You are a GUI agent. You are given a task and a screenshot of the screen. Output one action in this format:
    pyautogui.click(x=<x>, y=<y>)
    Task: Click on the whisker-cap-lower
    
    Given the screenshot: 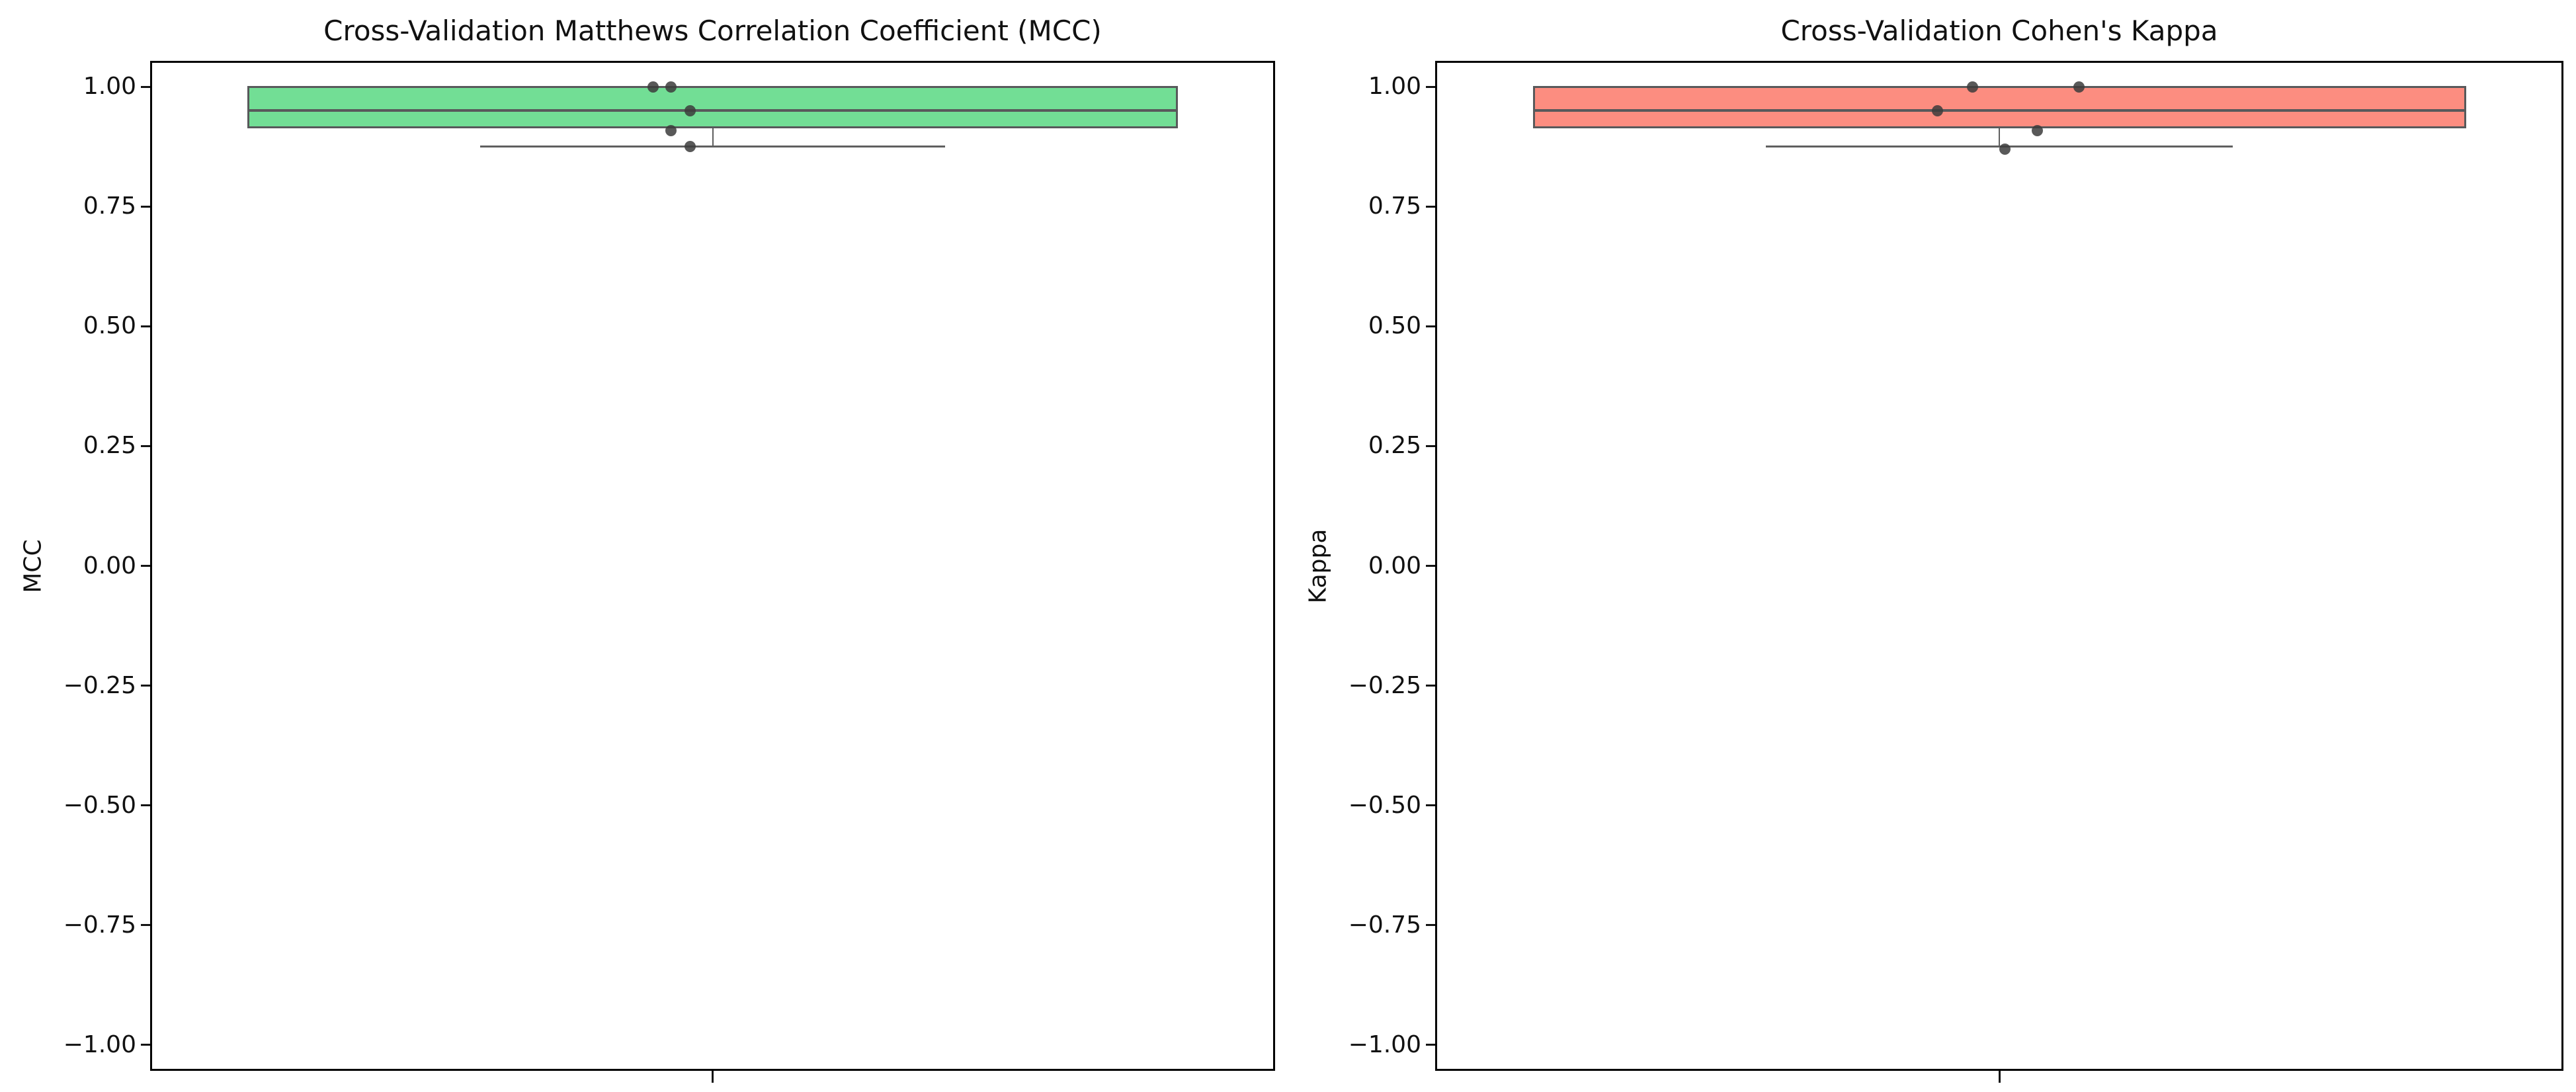 What is the action you would take?
    pyautogui.click(x=712, y=147)
    